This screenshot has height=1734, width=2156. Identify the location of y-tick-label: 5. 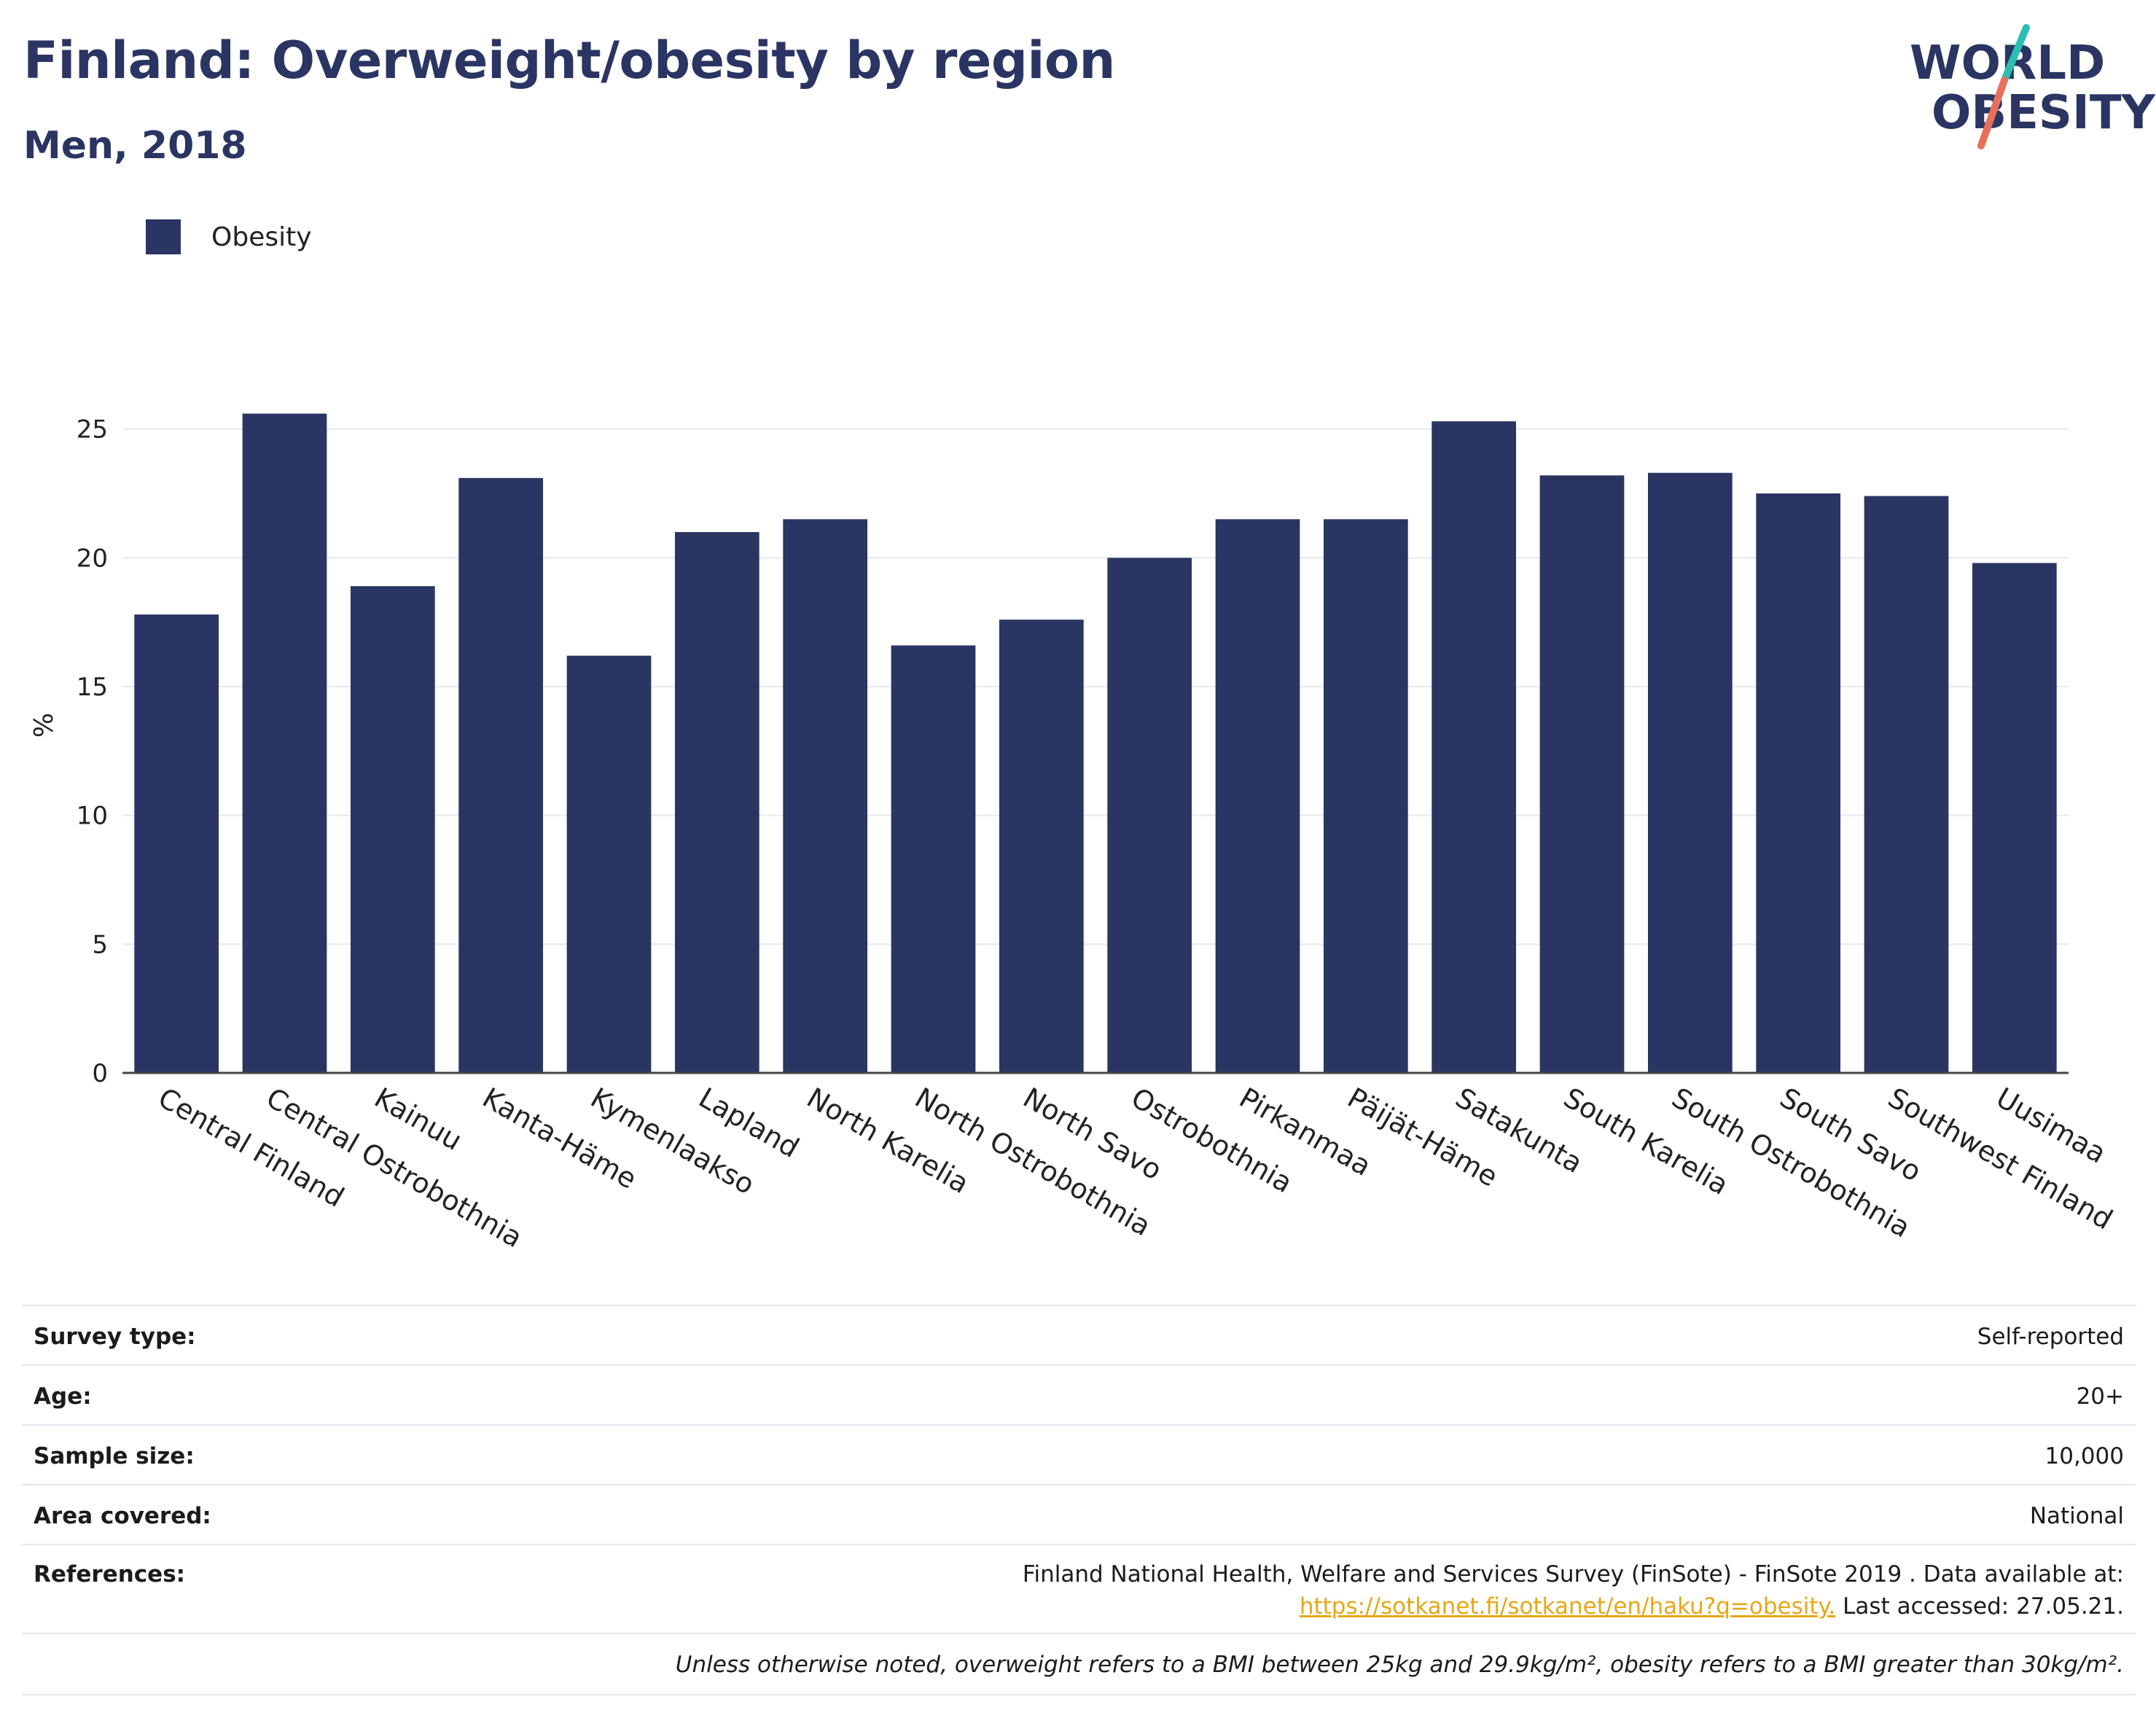
(100, 945).